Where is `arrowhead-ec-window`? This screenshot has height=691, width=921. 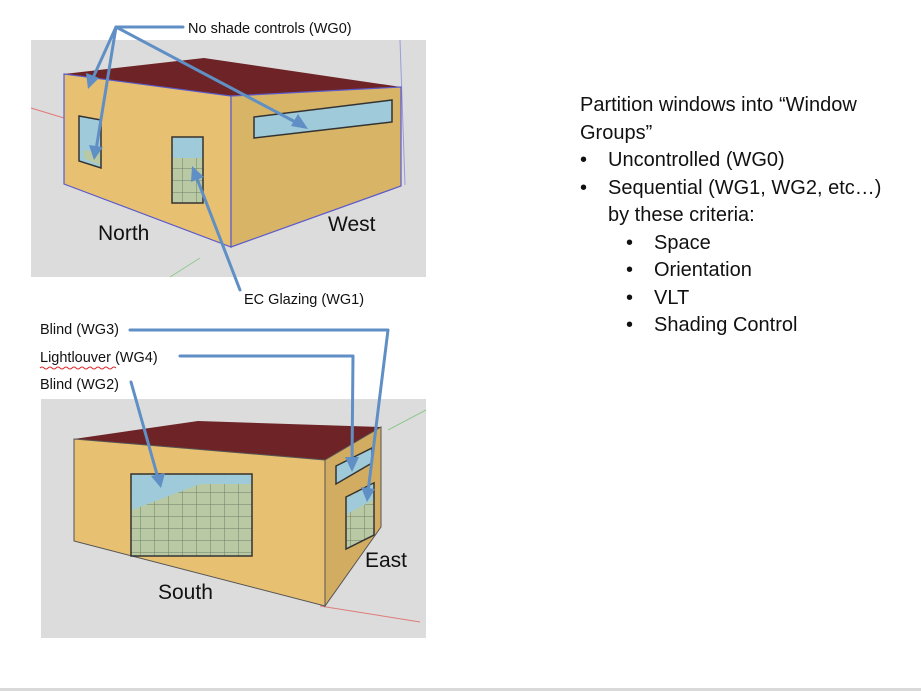 arrowhead-ec-window is located at coordinates (197, 174).